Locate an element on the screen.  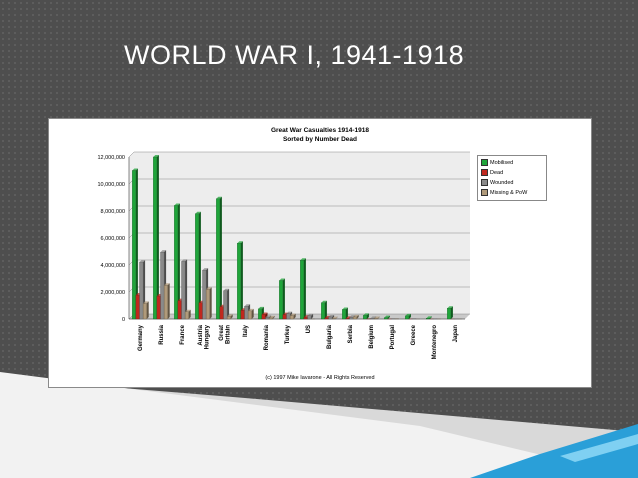
y-tick-label: 4,000,000 is located at coordinates (113, 266).